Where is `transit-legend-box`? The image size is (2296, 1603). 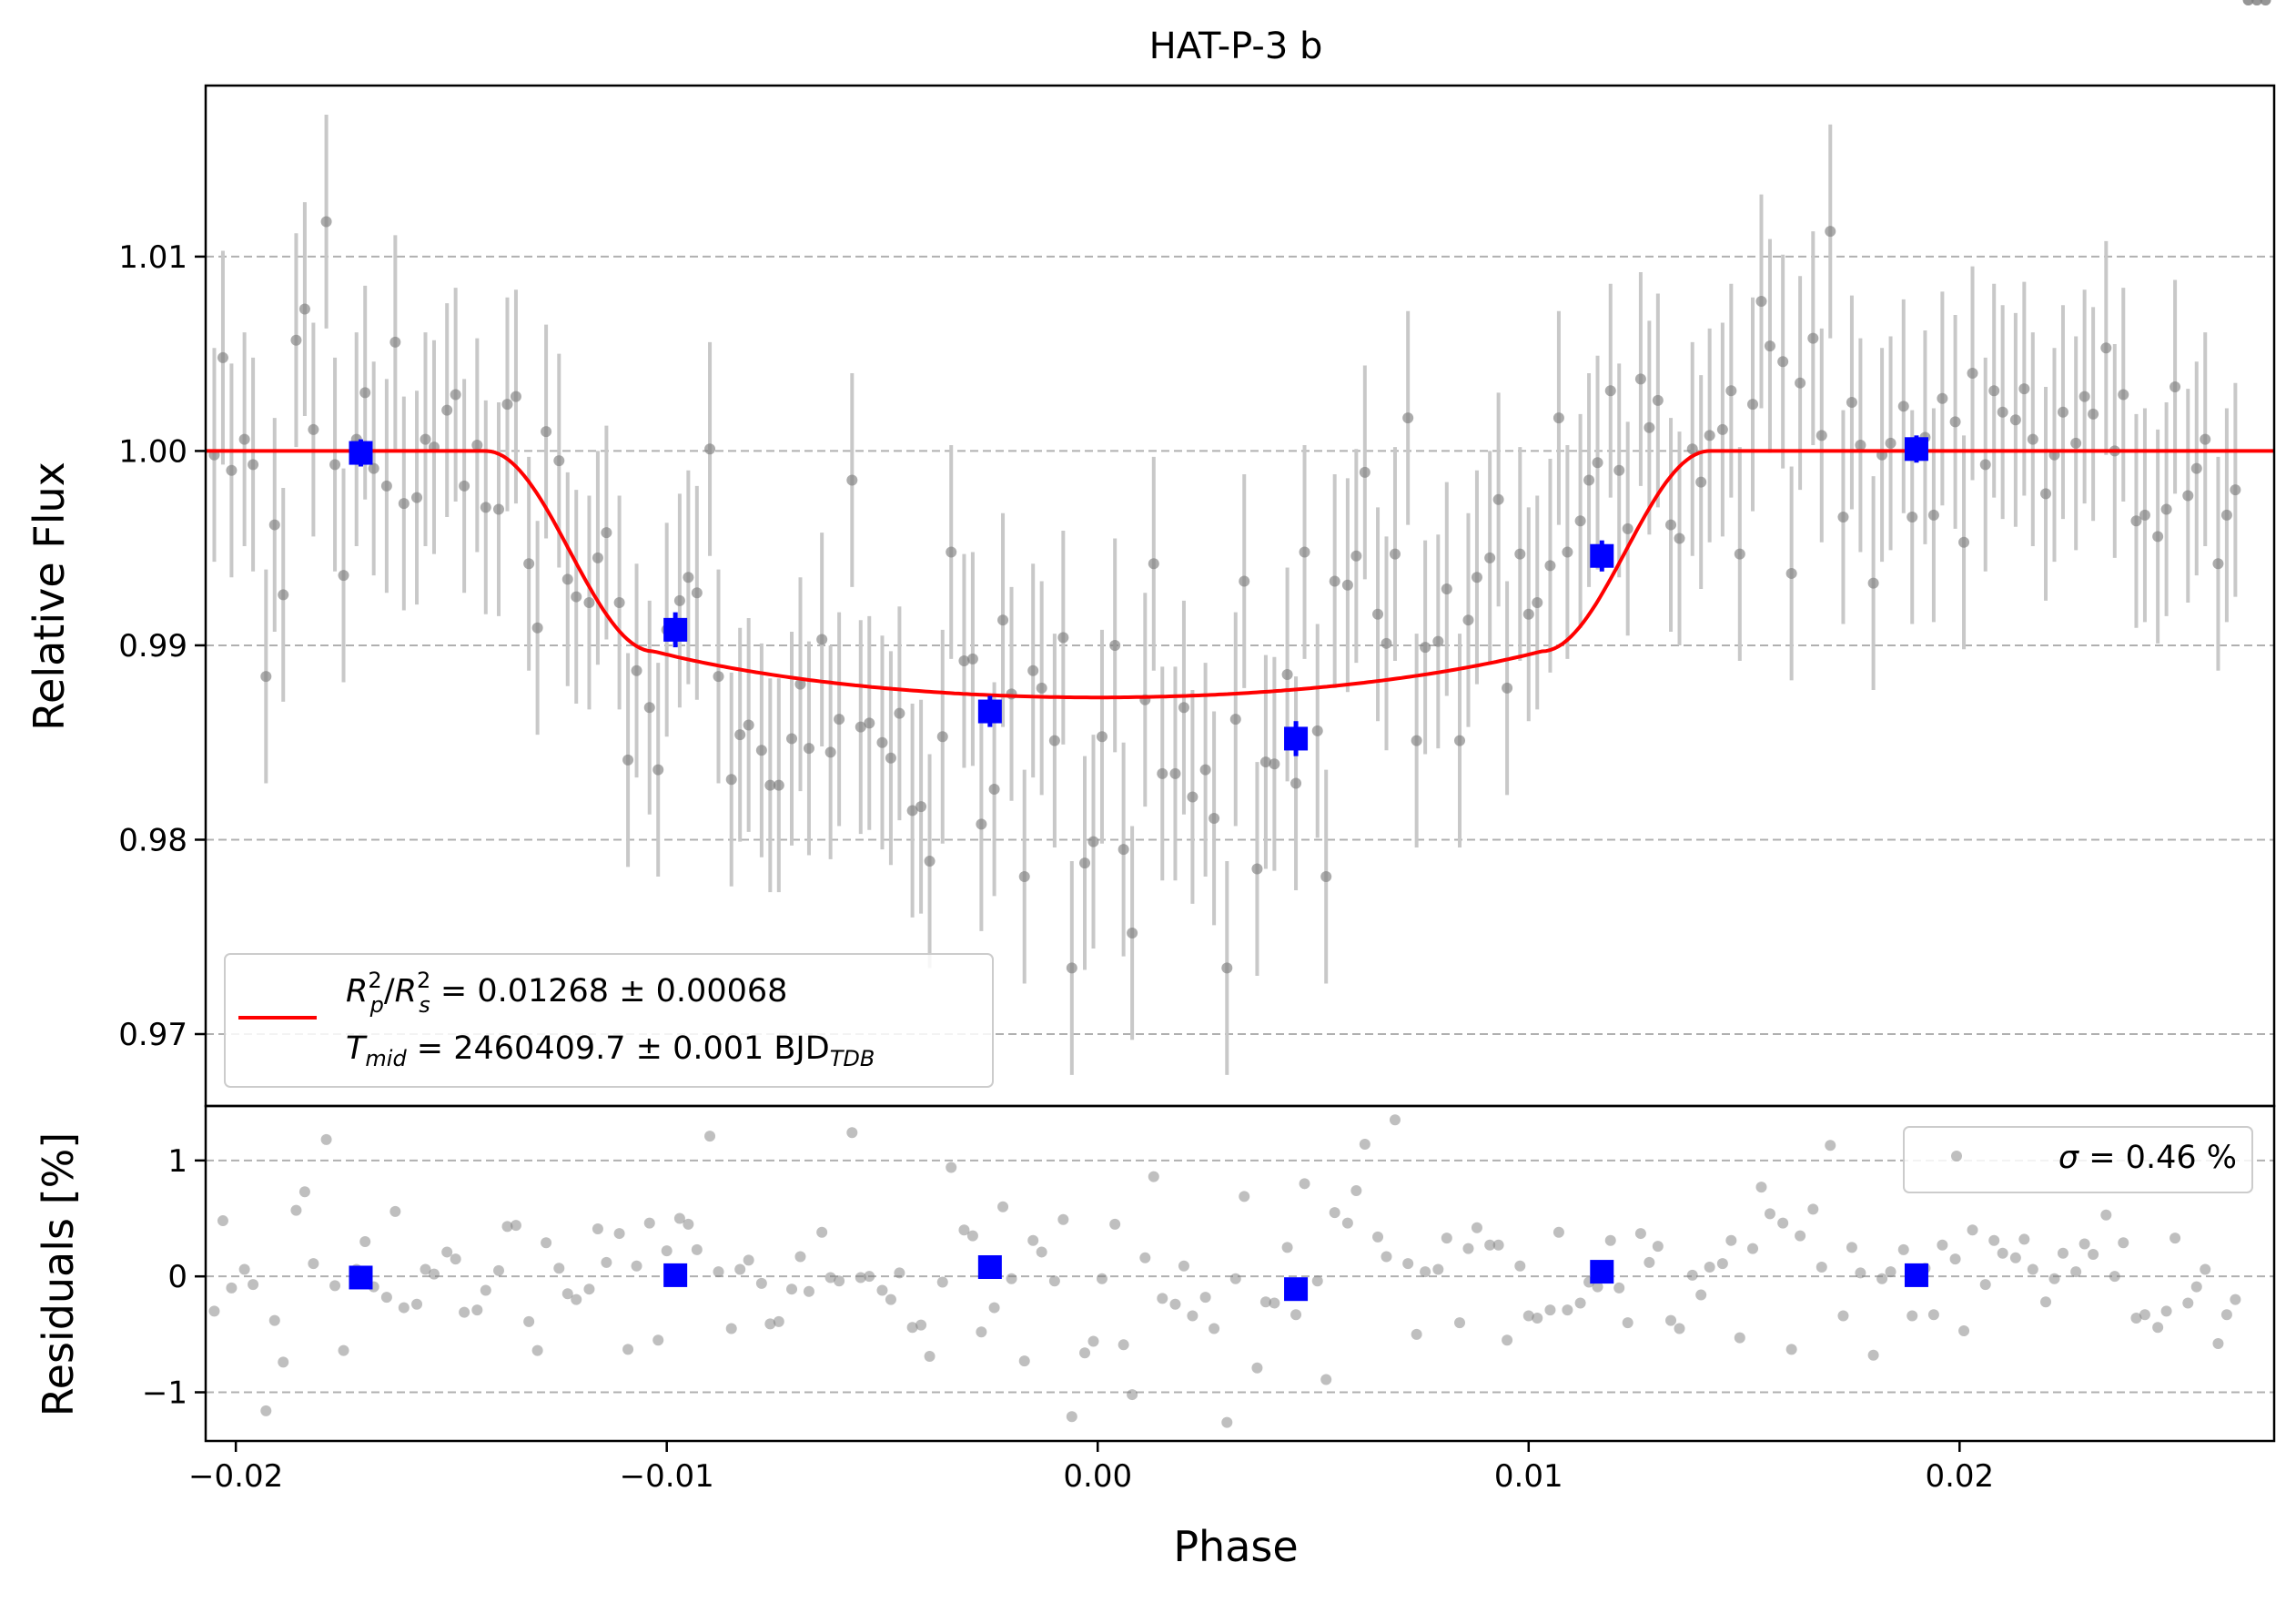
transit-legend-box is located at coordinates (609, 1021).